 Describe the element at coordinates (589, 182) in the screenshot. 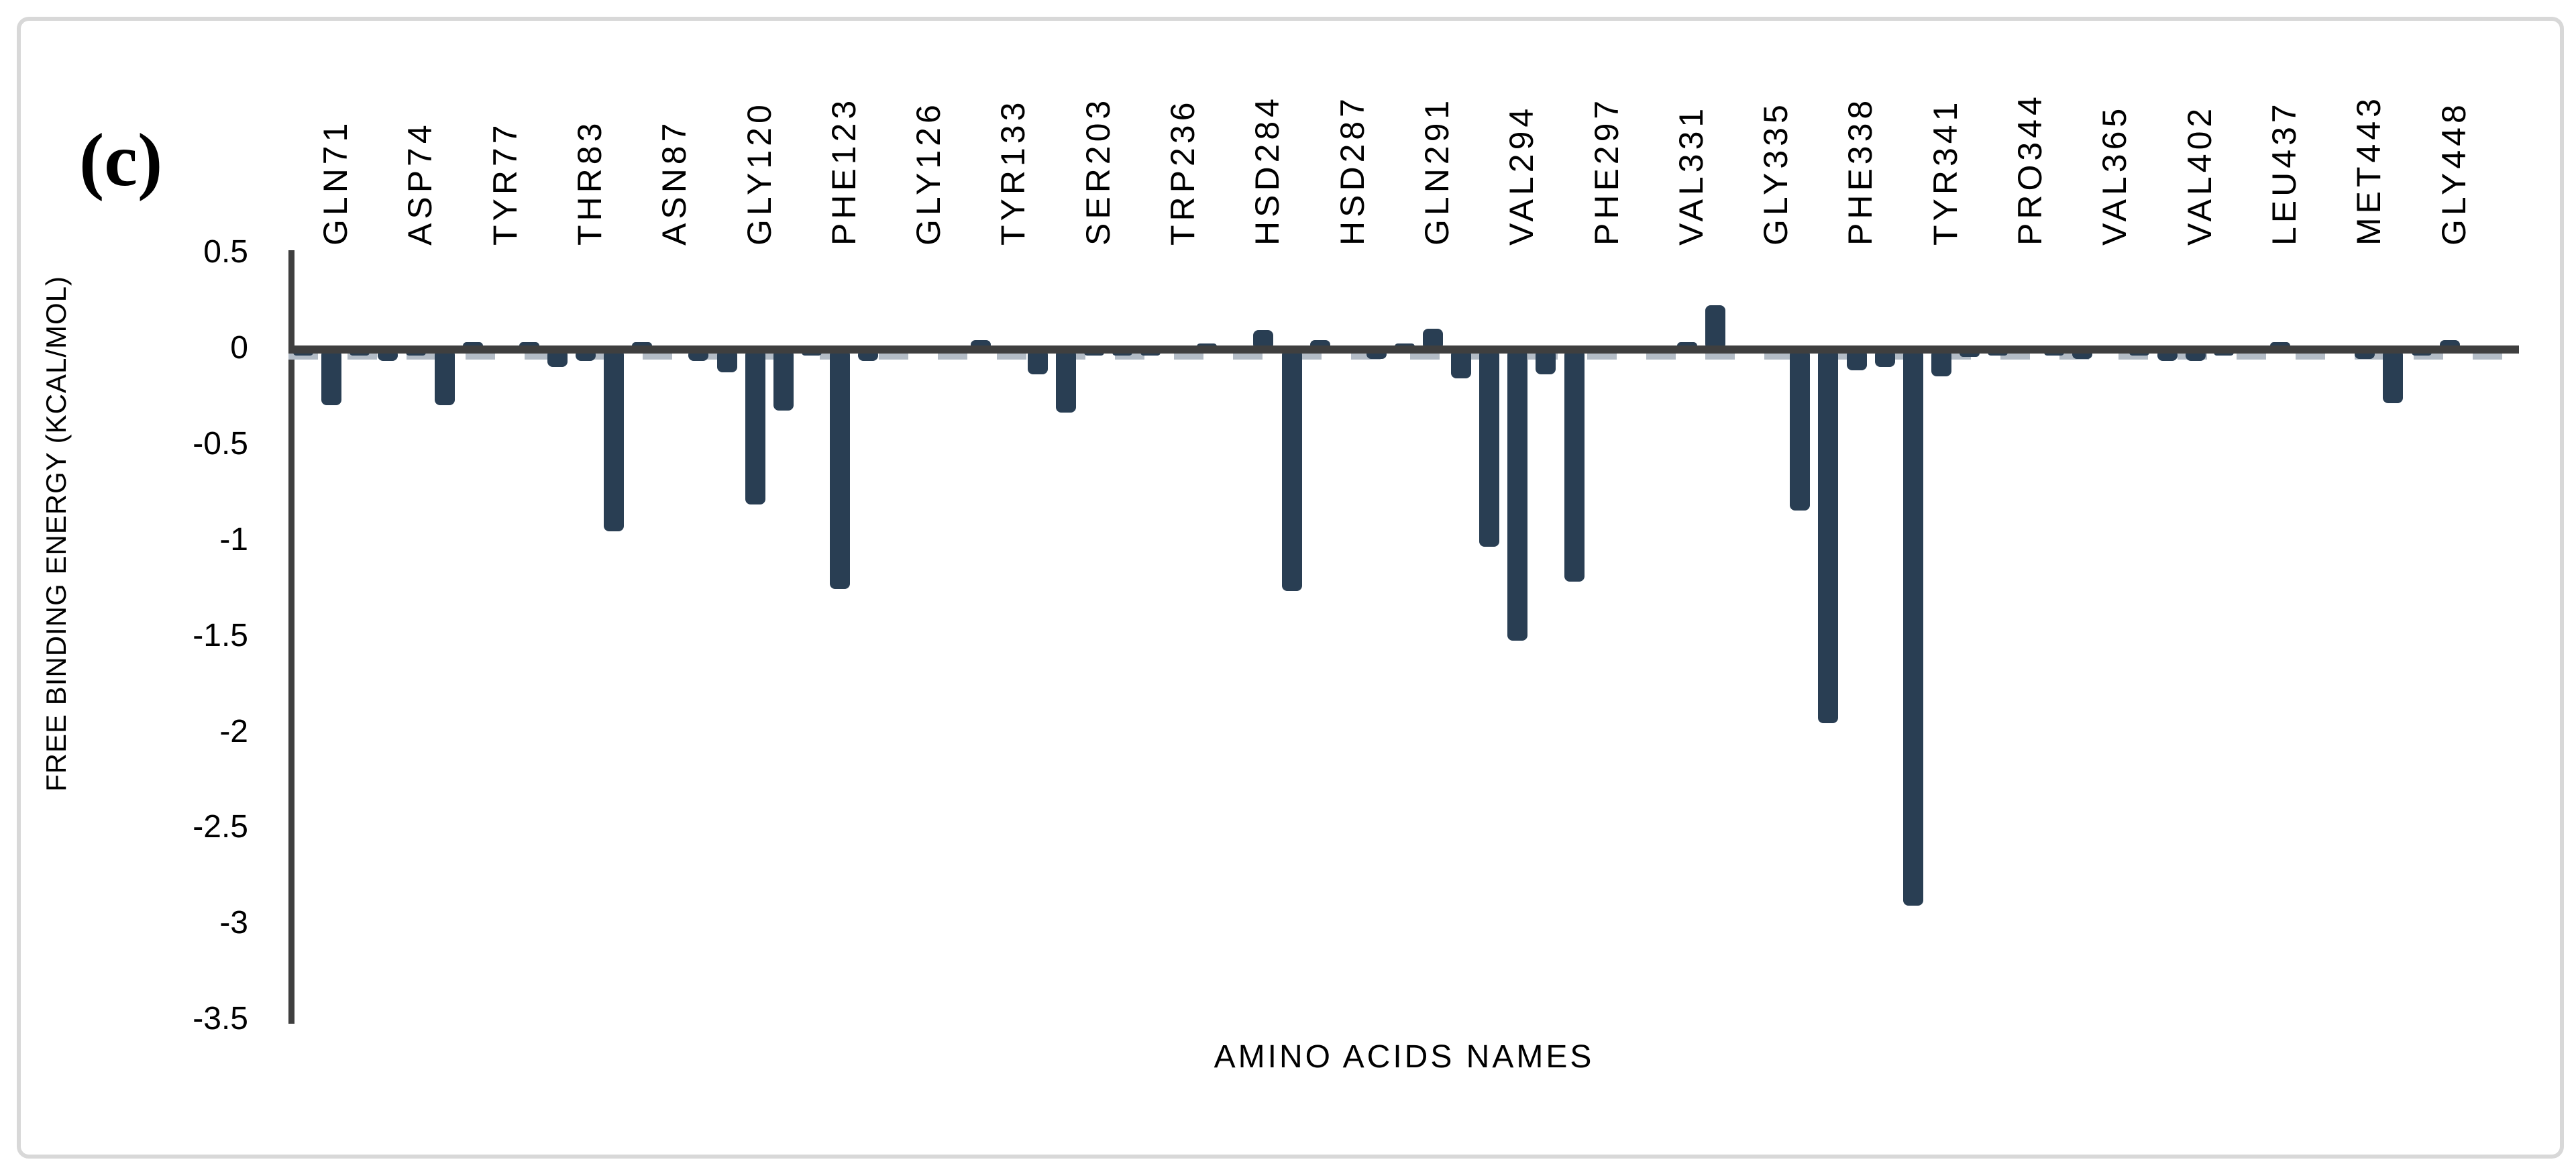

I see `x-category-label: THR83` at that location.